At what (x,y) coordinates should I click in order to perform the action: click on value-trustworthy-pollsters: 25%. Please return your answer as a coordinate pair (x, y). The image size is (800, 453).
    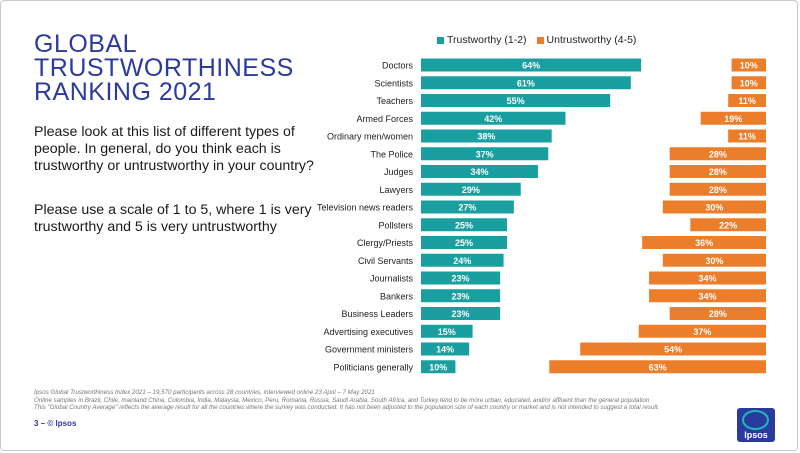
    Looking at the image, I should click on (464, 225).